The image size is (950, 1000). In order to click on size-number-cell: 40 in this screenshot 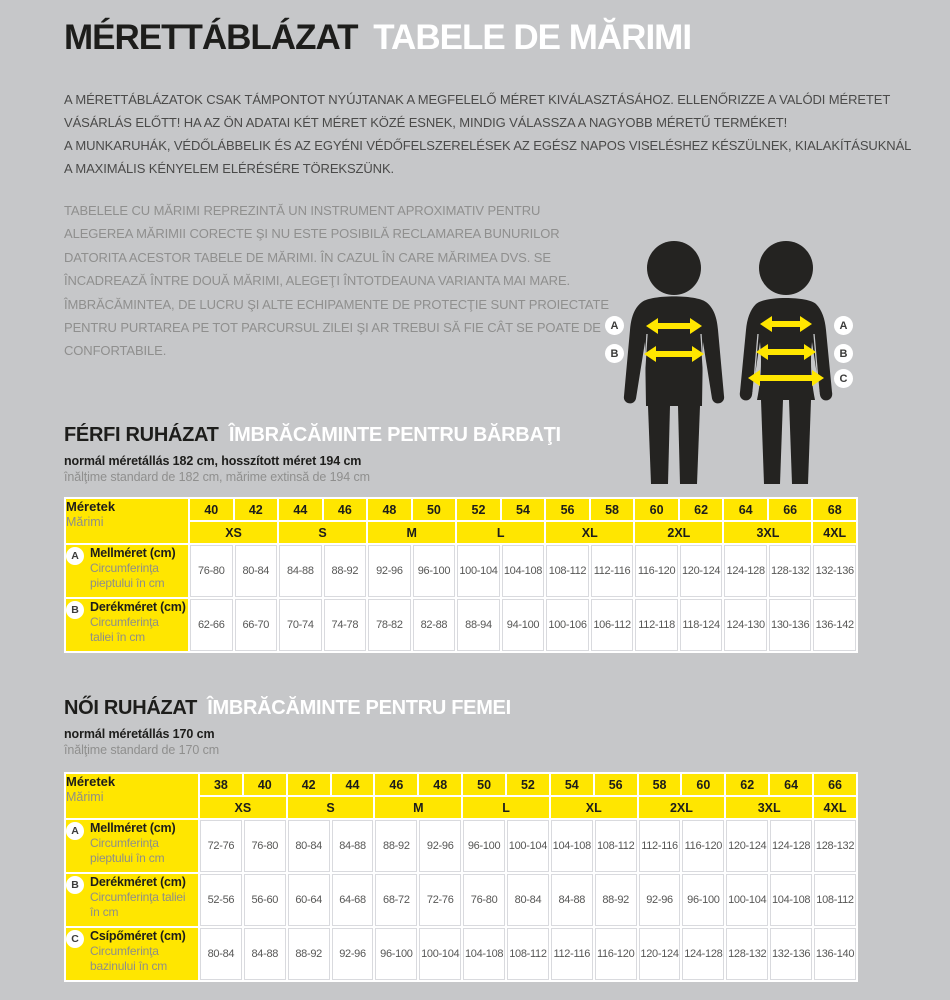, I will do `click(264, 784)`.